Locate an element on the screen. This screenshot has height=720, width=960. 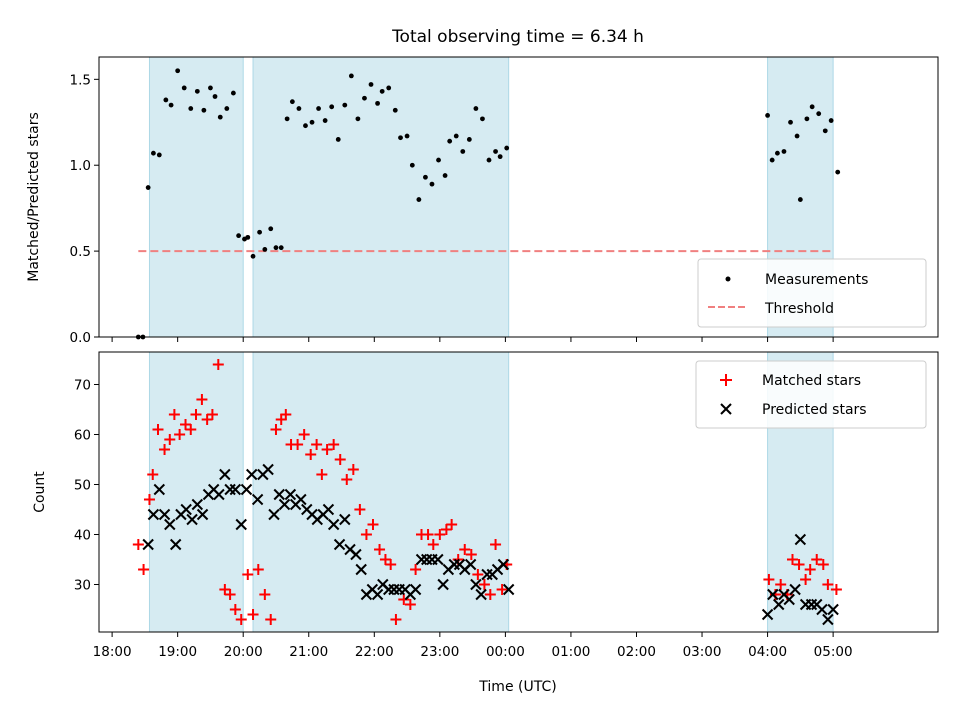
x-axis-label: Time (UTC) is located at coordinates (517, 687).